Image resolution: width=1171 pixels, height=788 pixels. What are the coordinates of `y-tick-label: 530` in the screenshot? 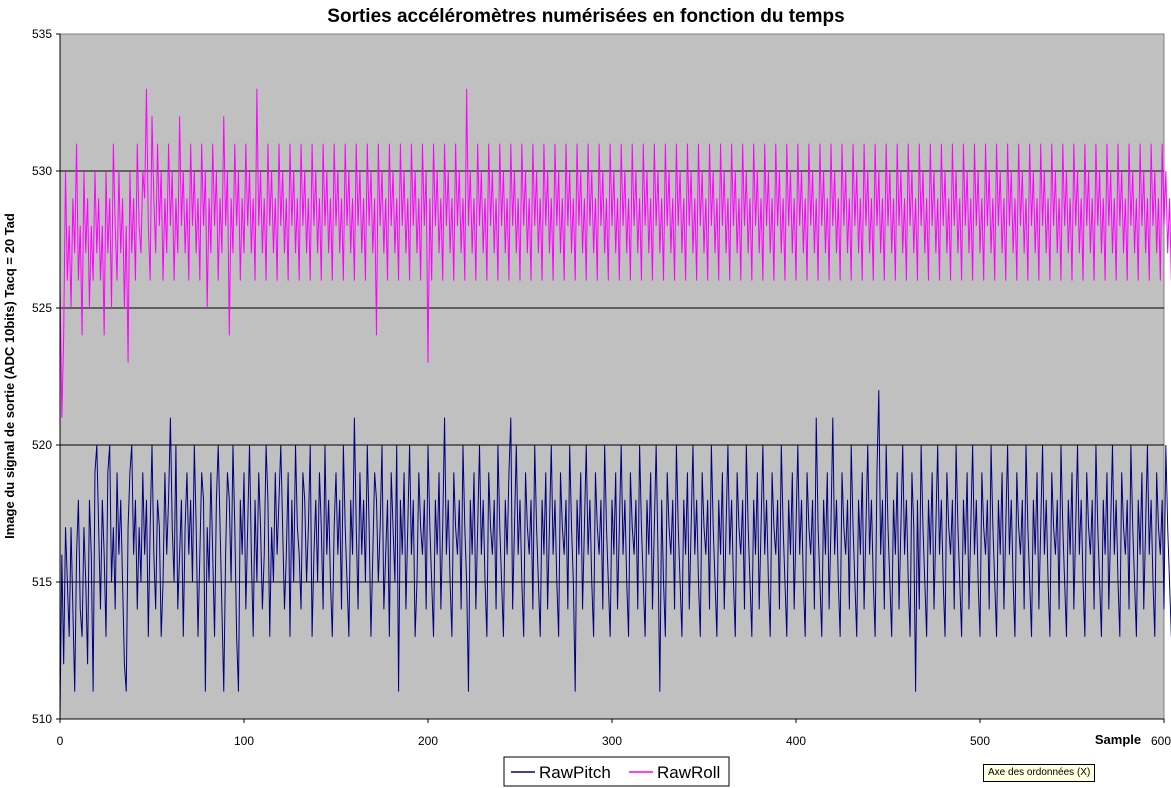 It's located at (42, 171).